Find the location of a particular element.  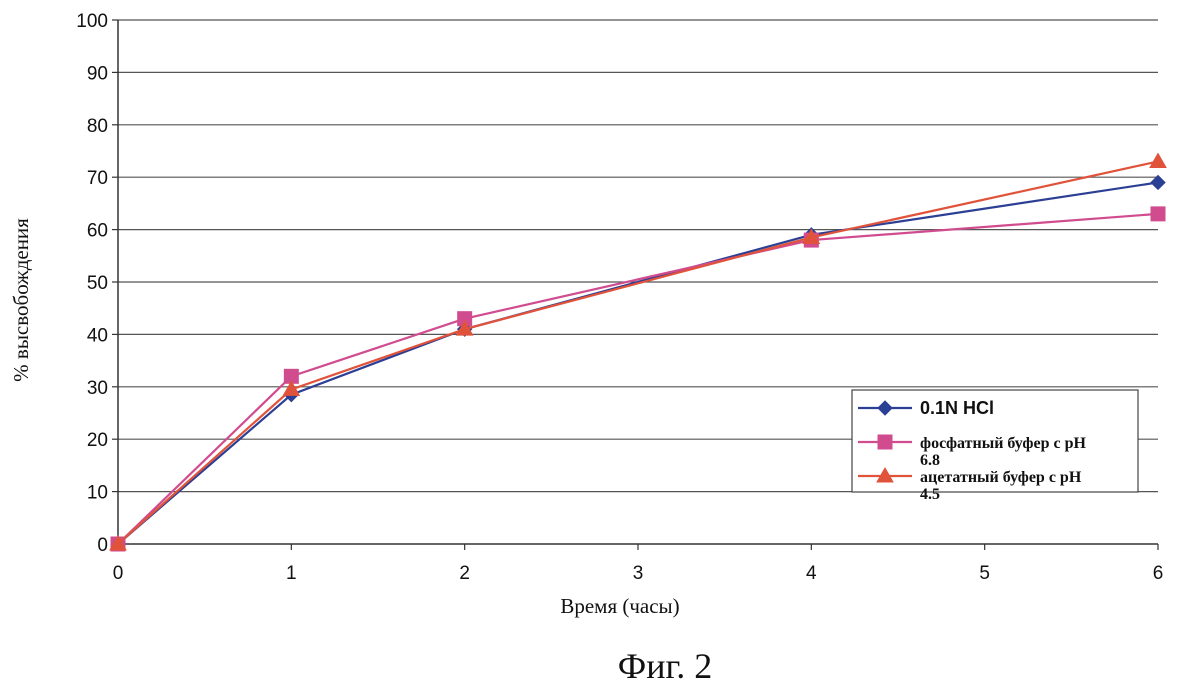

y-tick-label: 90 is located at coordinates (97, 73).